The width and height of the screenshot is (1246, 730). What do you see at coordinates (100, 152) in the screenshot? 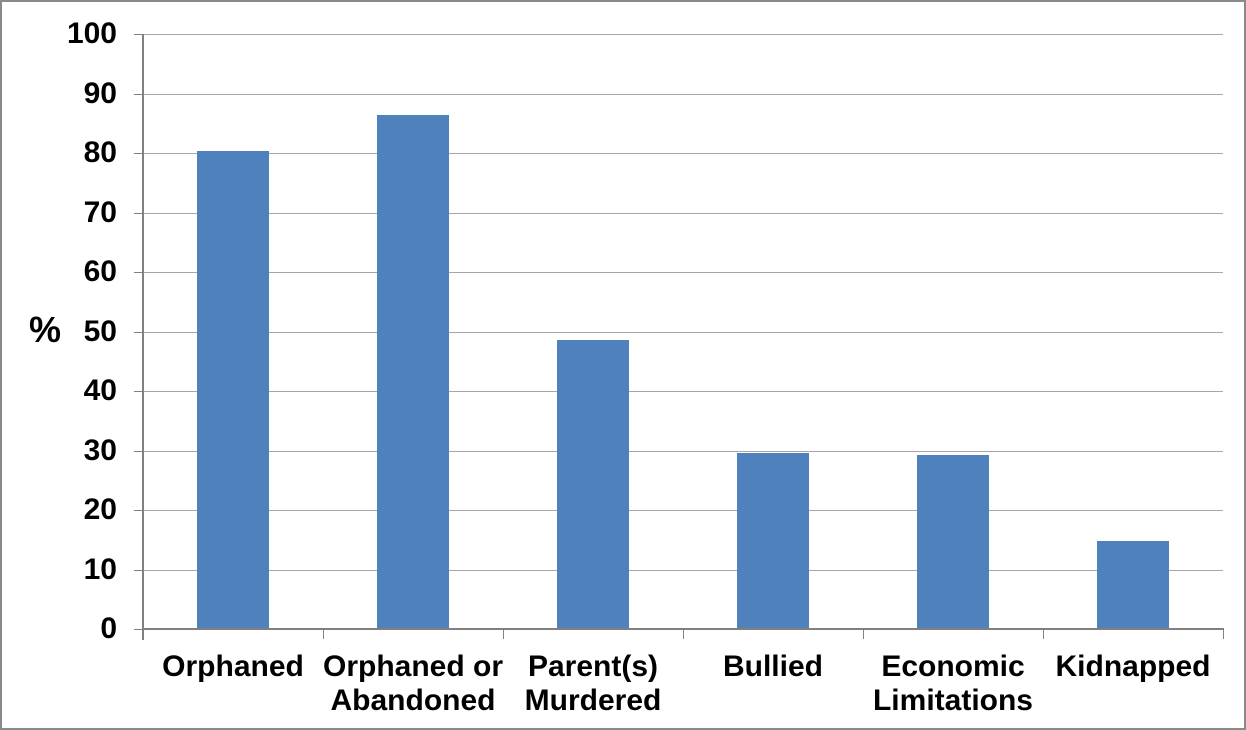
I see `y-axis-tick-label: 80` at bounding box center [100, 152].